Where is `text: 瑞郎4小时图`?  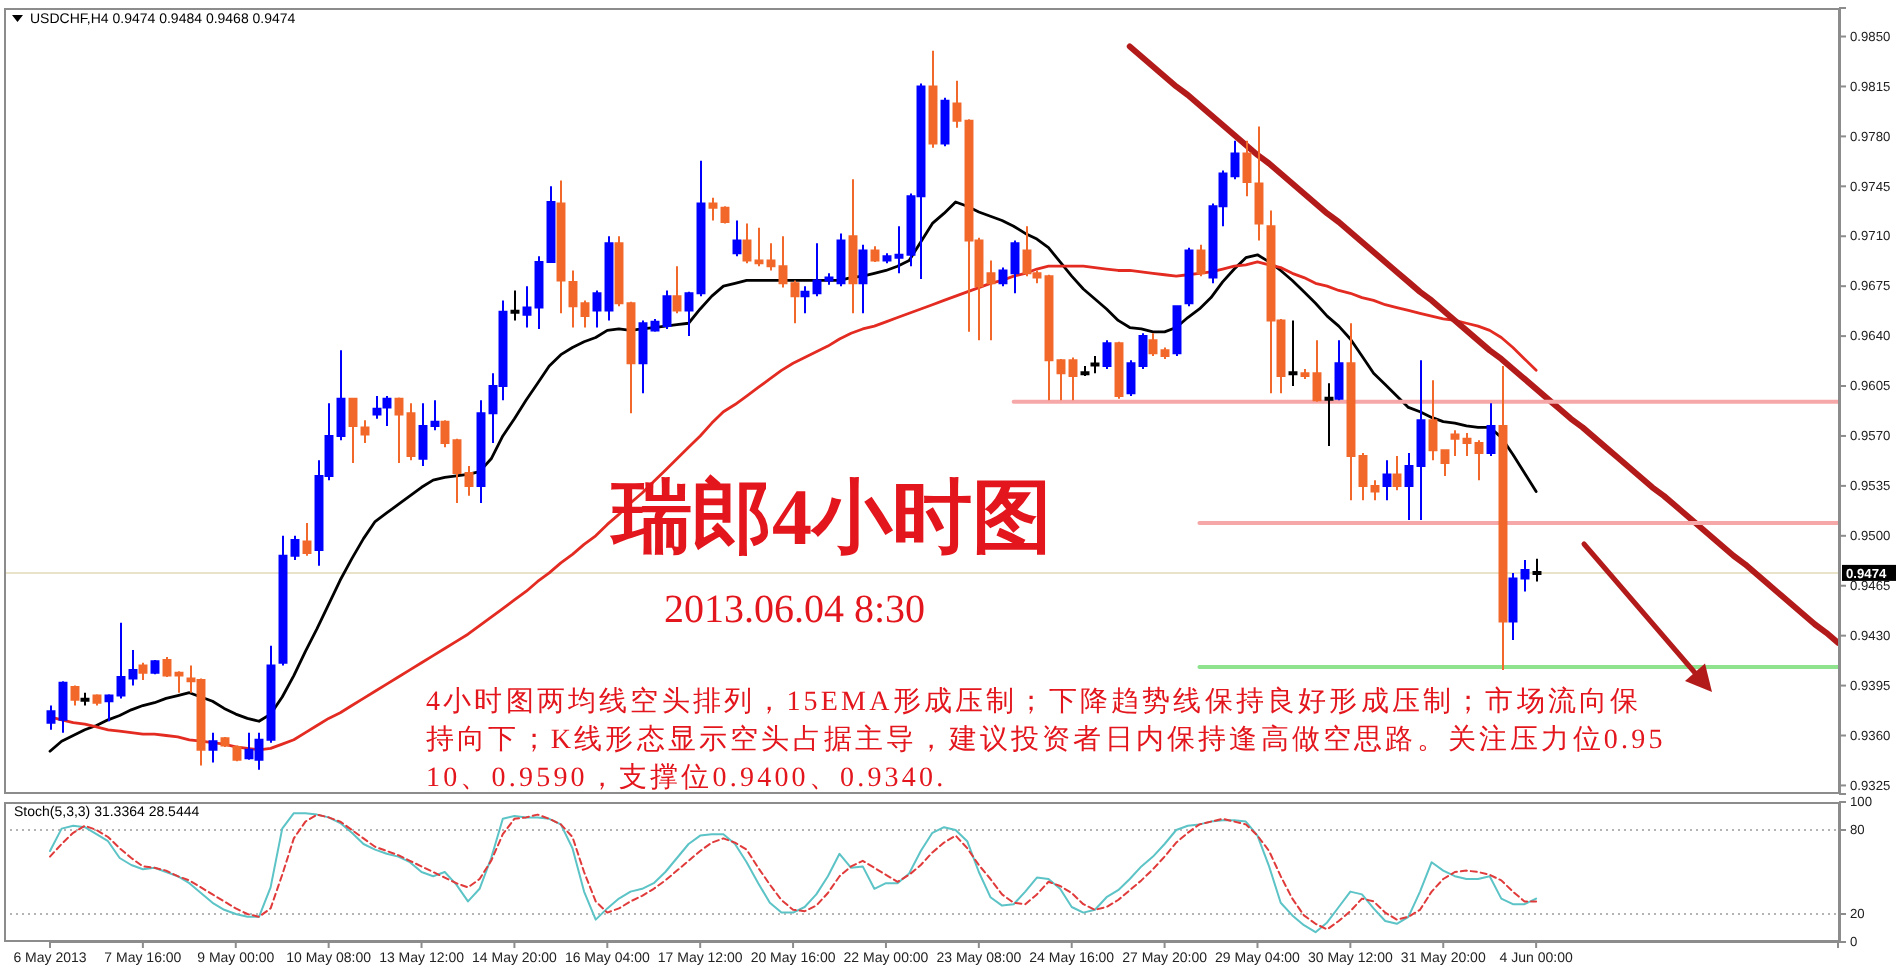 text: 瑞郎4小时图 is located at coordinates (830, 517).